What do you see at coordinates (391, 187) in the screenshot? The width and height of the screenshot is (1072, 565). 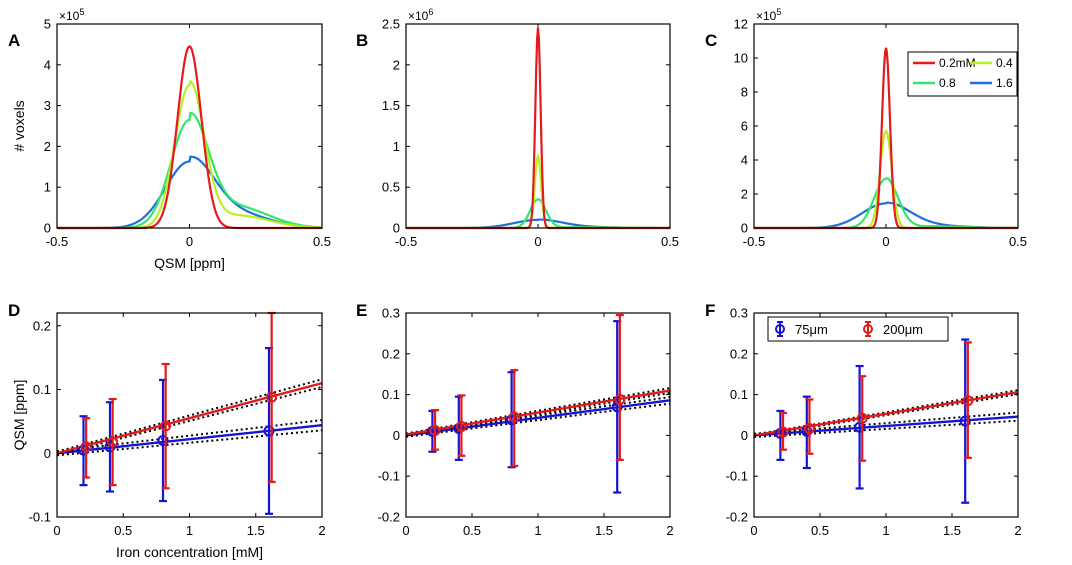 I see `y-tick-label: 0.5` at bounding box center [391, 187].